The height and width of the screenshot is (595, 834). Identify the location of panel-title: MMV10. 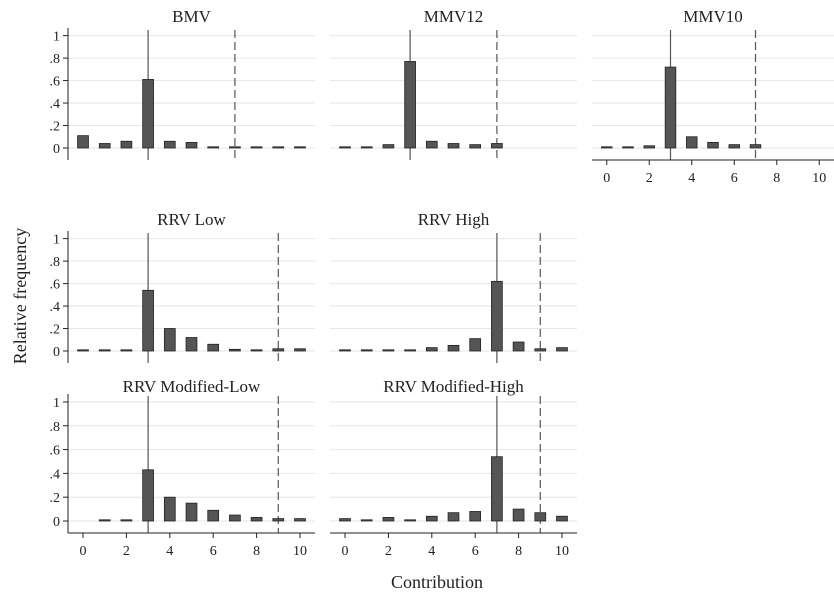
(713, 16).